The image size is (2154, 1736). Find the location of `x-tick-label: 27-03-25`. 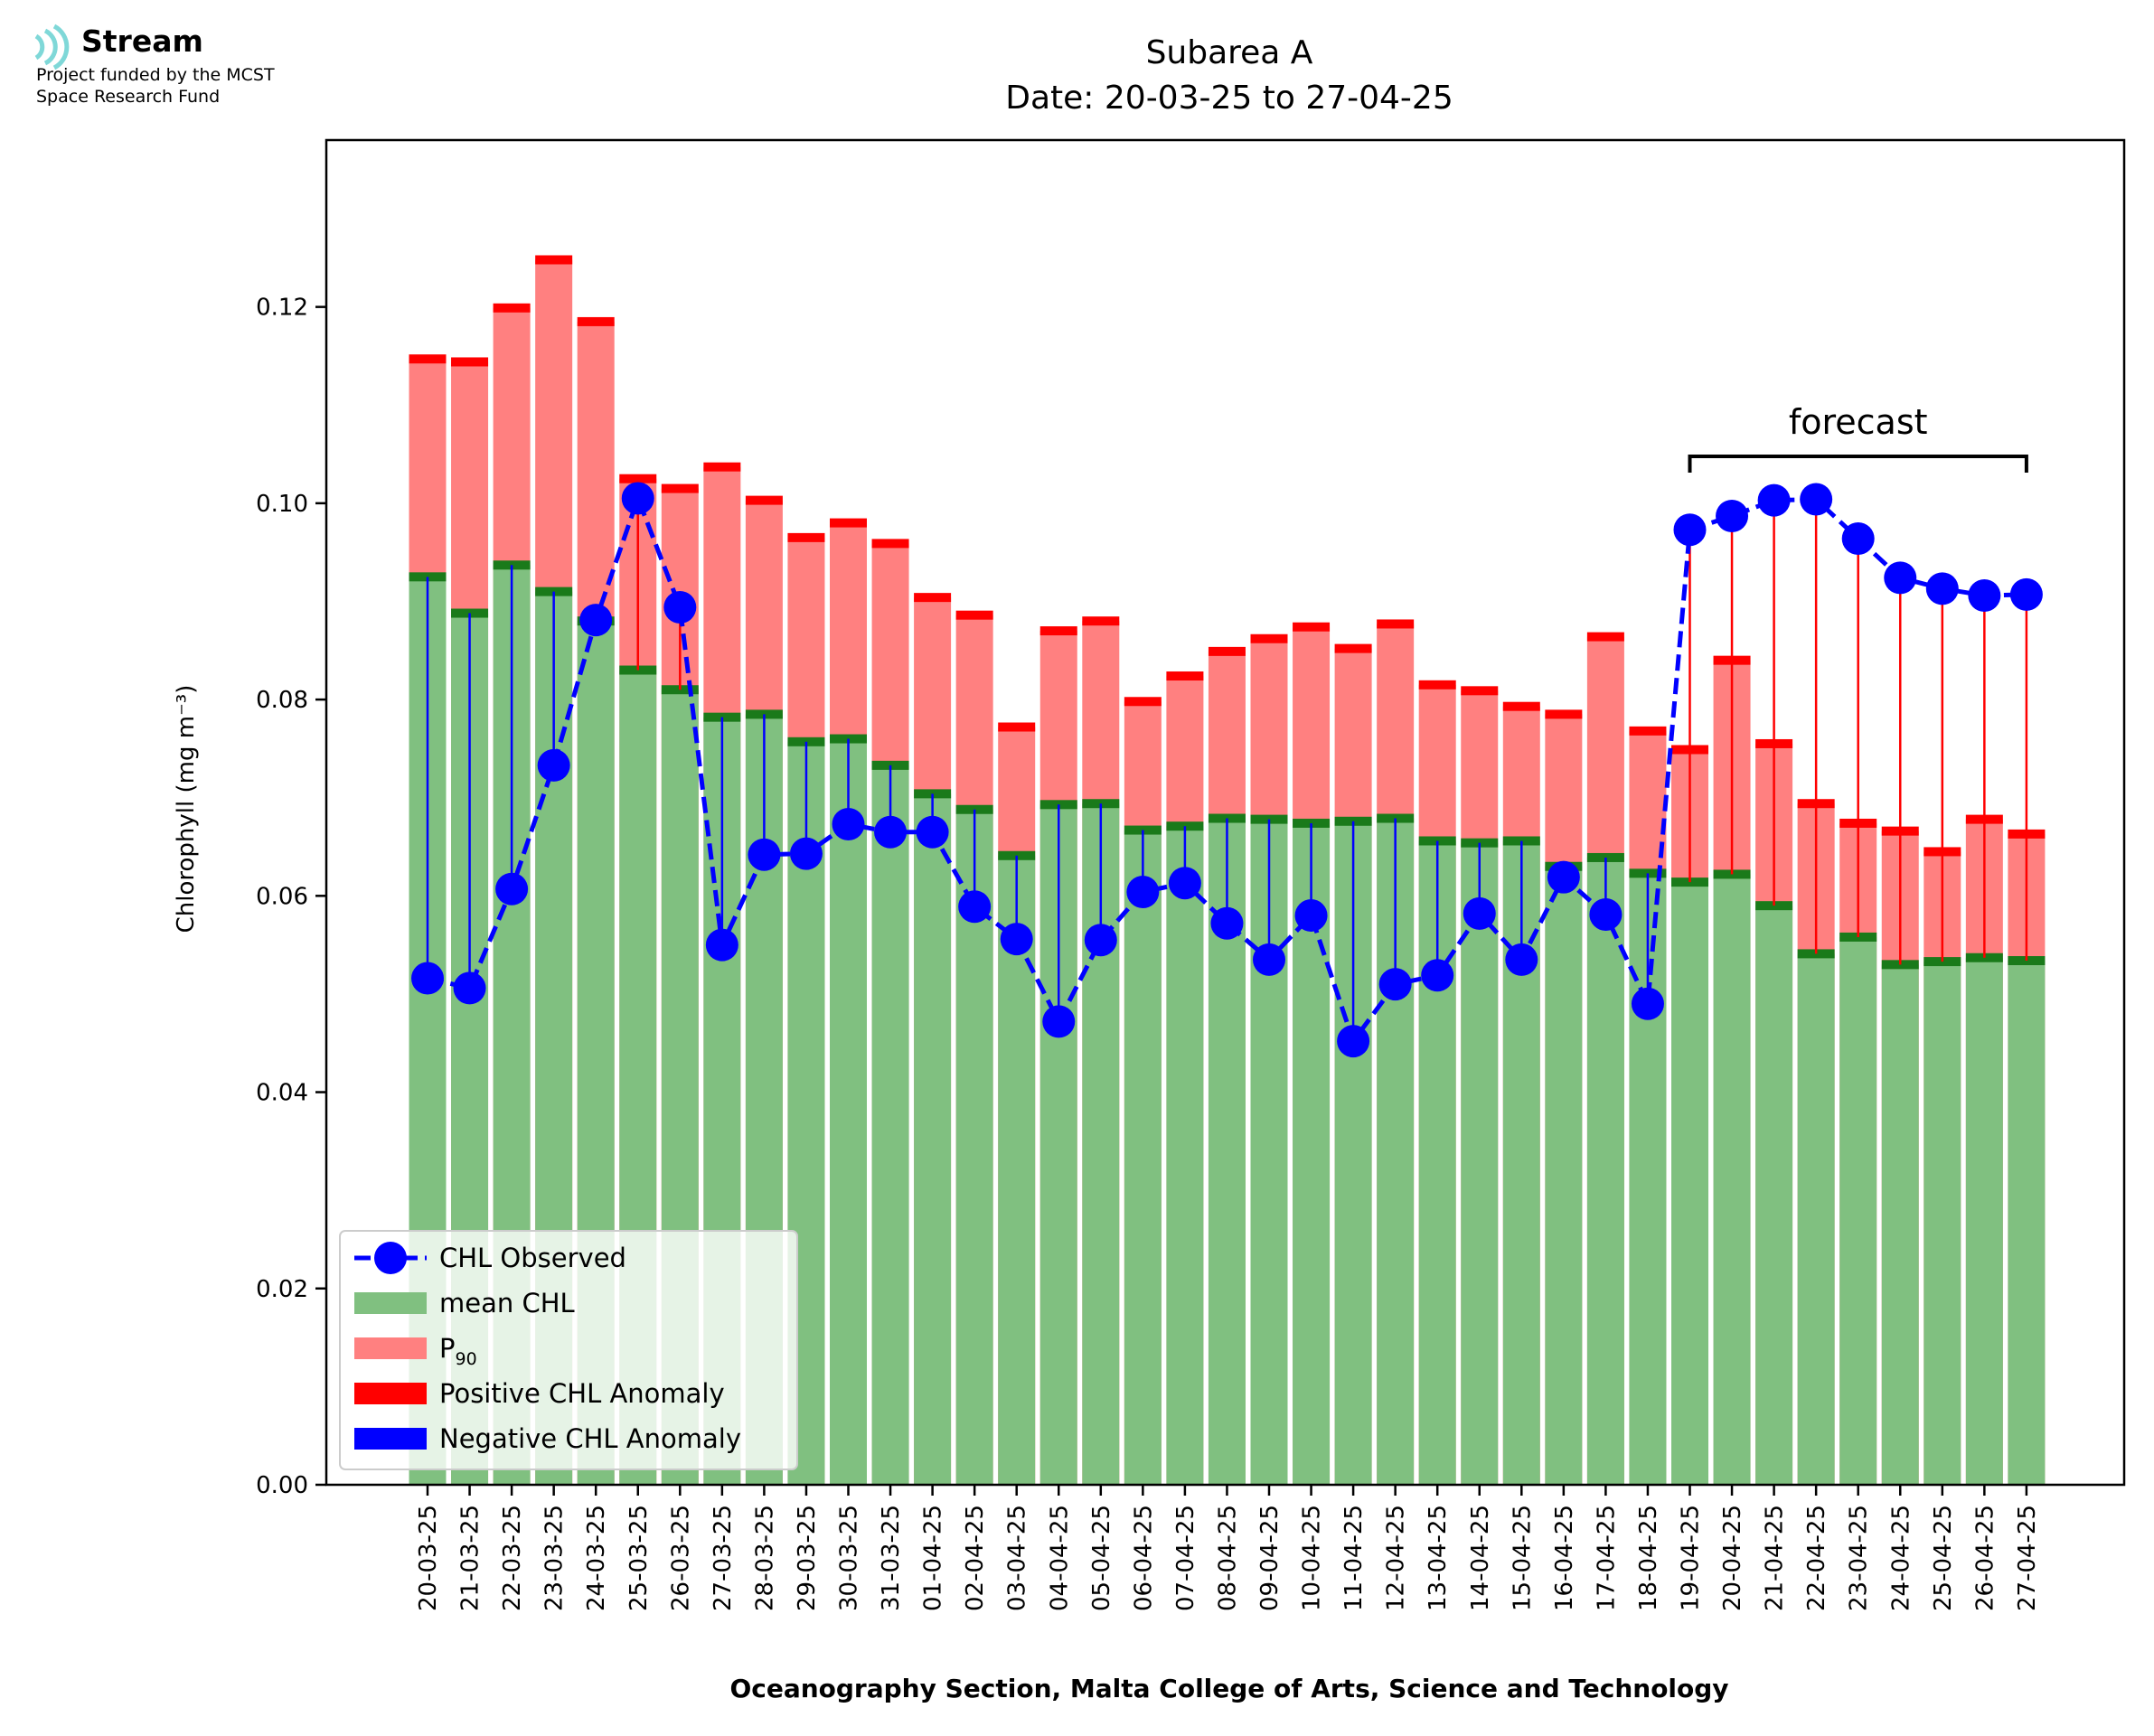

x-tick-label: 27-03-25 is located at coordinates (723, 1558).